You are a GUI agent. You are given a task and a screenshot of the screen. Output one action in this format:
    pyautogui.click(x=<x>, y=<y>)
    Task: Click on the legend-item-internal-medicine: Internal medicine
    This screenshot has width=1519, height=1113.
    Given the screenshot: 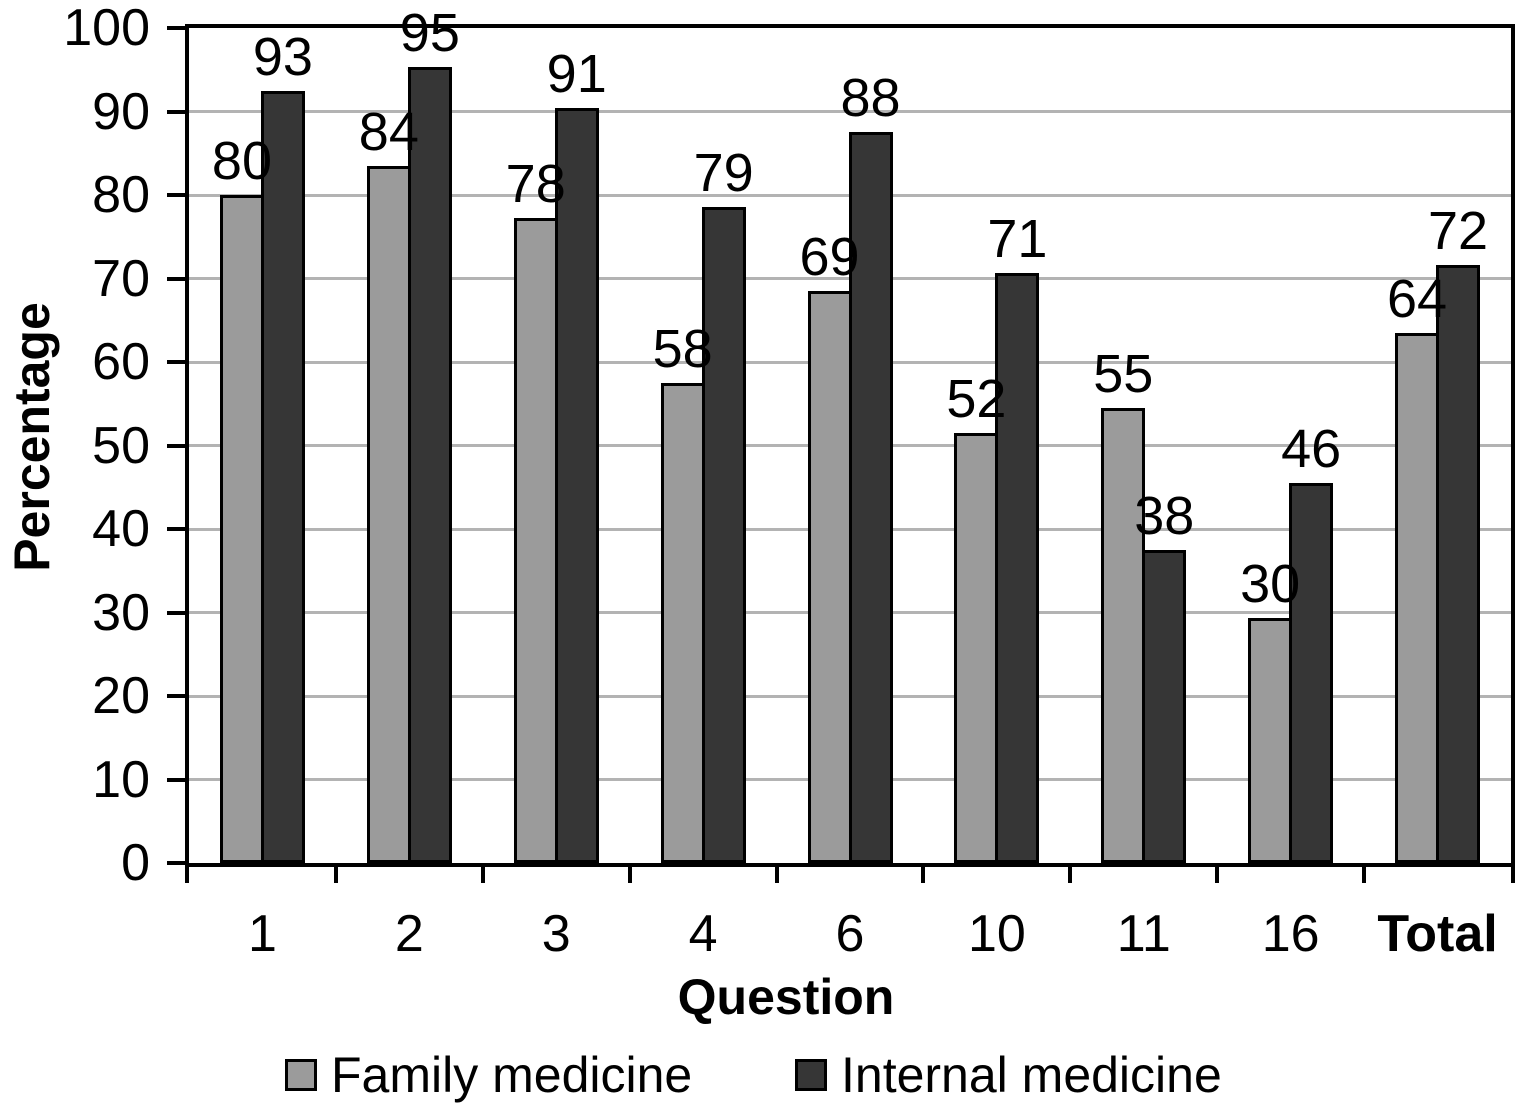 What is the action you would take?
    pyautogui.click(x=1008, y=1075)
    